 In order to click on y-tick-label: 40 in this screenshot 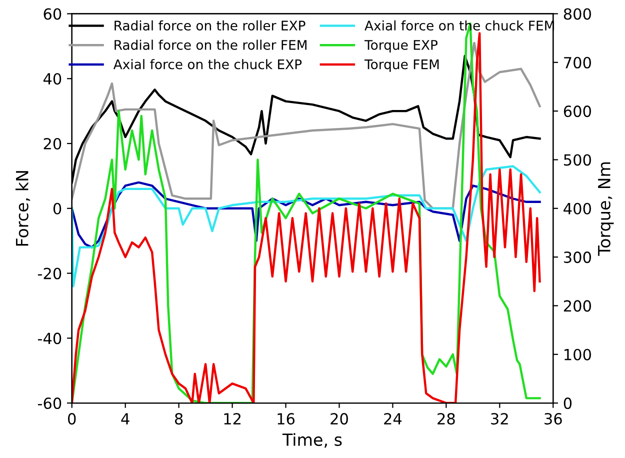, I will do `click(52, 79)`.